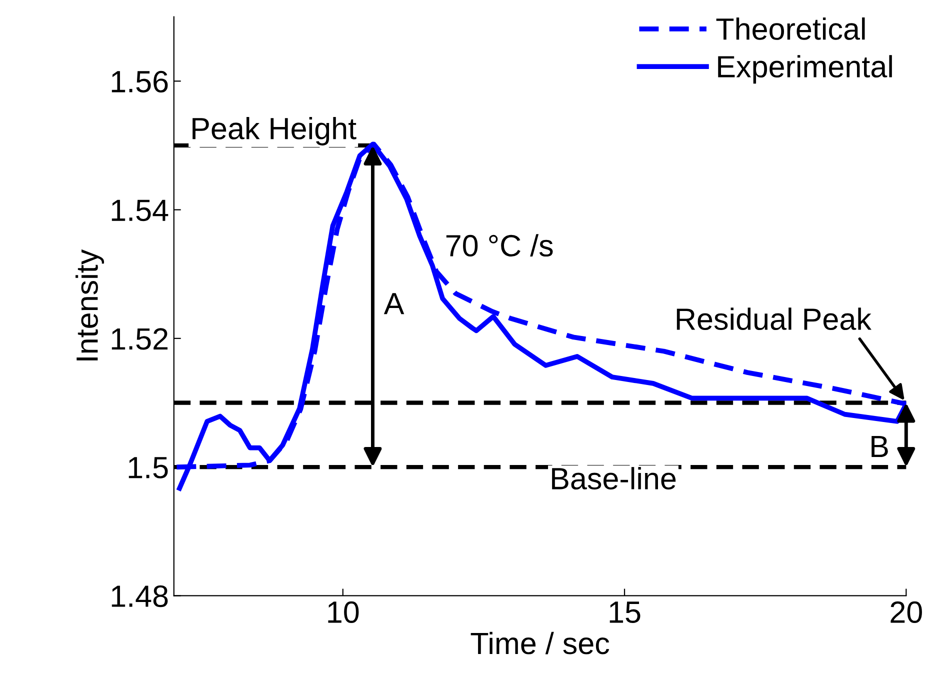  What do you see at coordinates (499, 245) in the screenshot?
I see `annotation: 70 °C /s` at bounding box center [499, 245].